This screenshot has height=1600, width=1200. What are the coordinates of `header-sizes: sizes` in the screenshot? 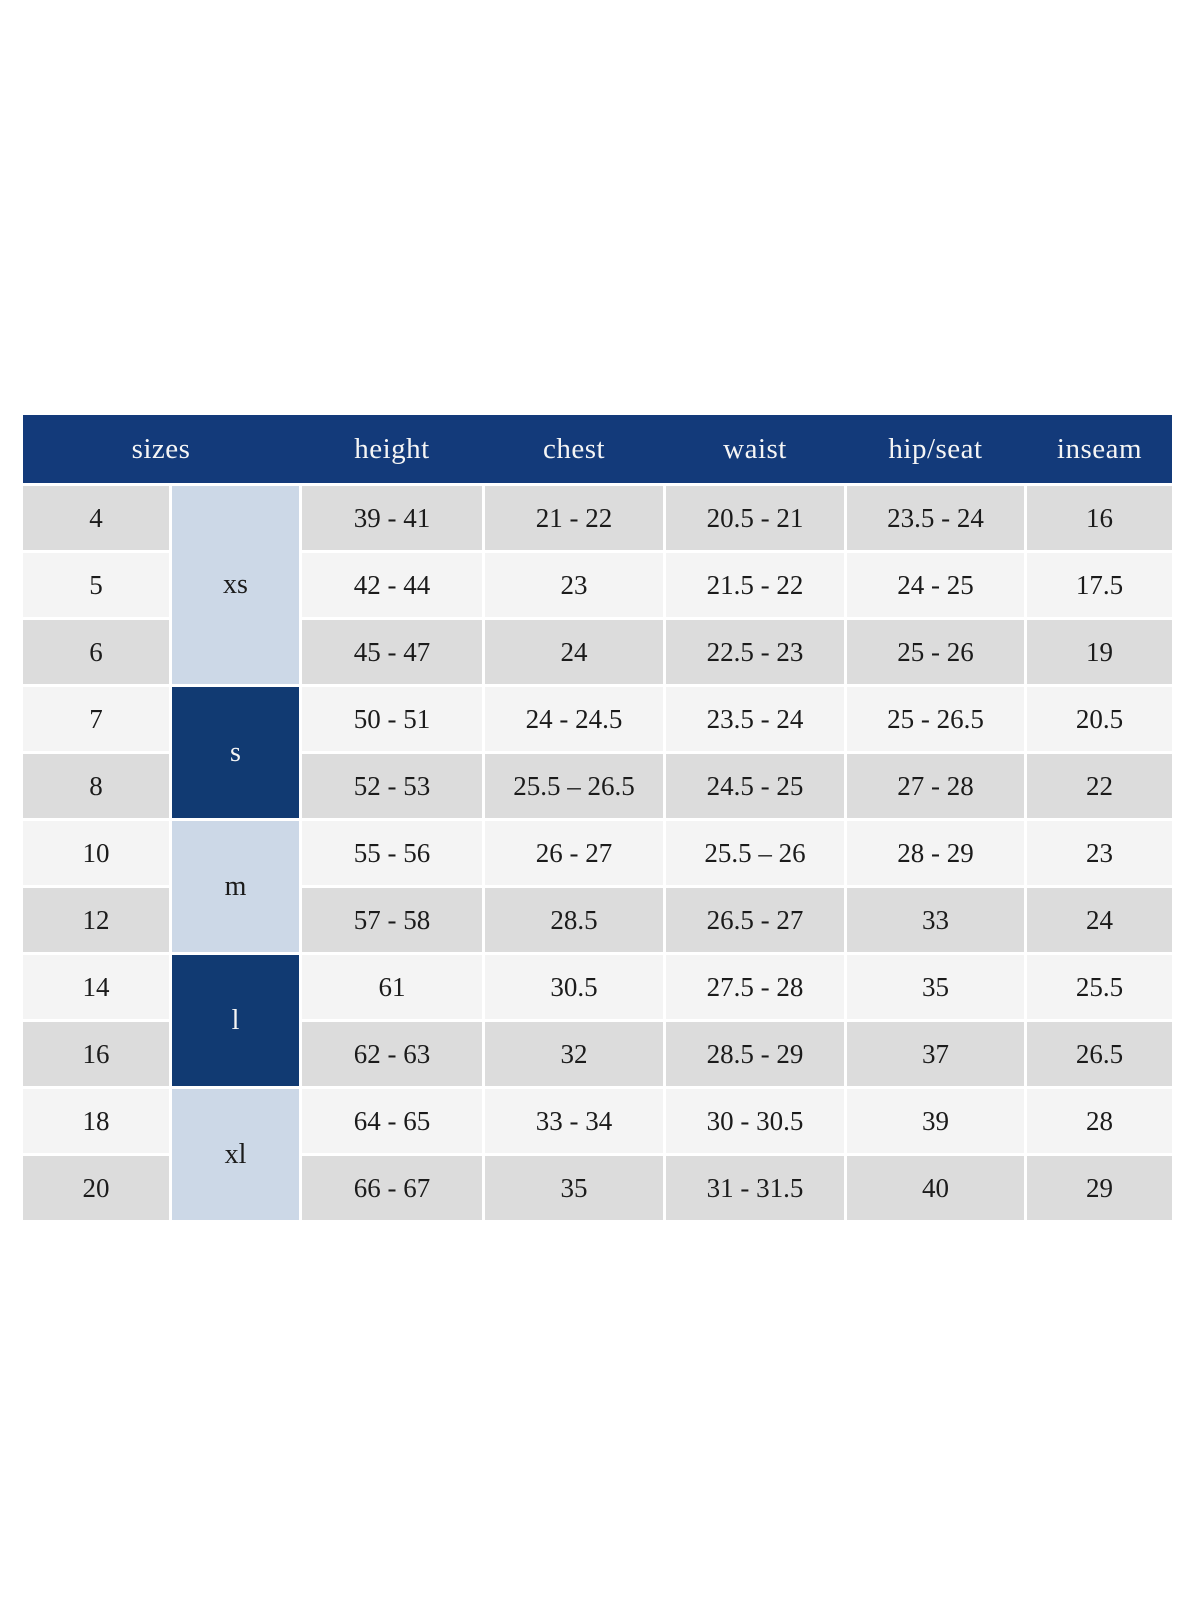 It's located at (161, 448).